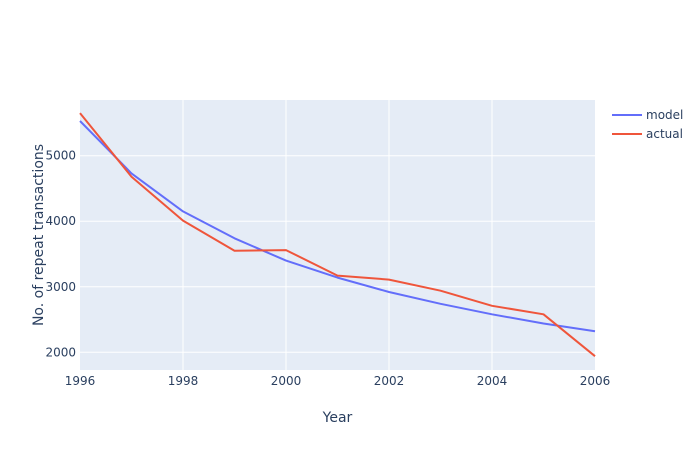 The width and height of the screenshot is (700, 454). What do you see at coordinates (664, 134) in the screenshot?
I see `legend-label: actual` at bounding box center [664, 134].